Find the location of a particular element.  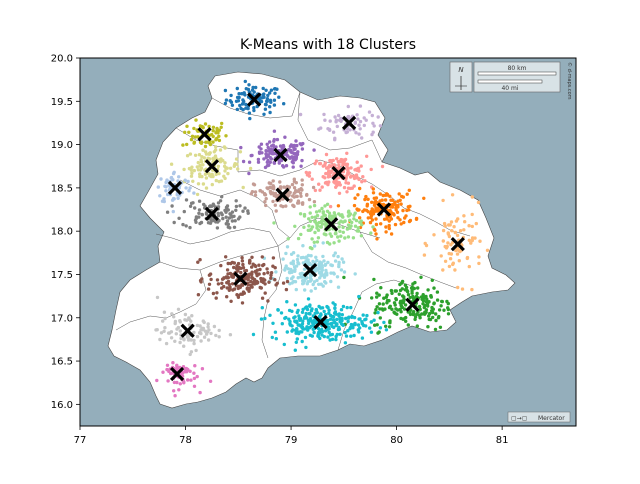

map-inset: N 80 km 40 mi © d-maps.com ▢→▢ Mercator is located at coordinates (511, 242).